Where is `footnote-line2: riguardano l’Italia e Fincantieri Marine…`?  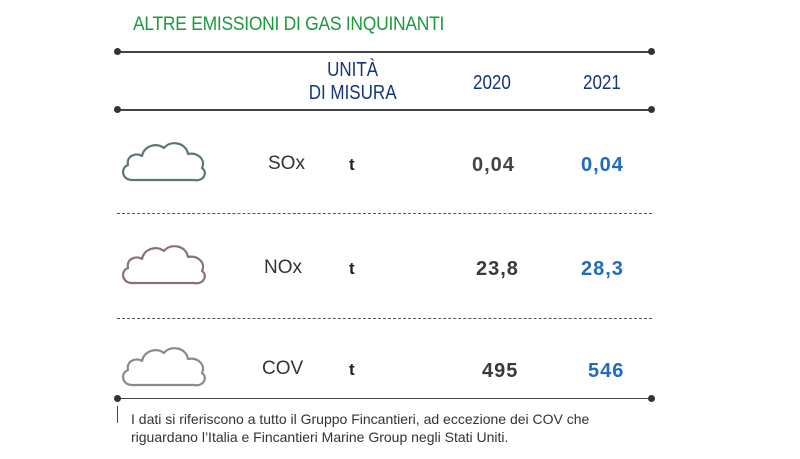
footnote-line2: riguardano l’Italia e Fincantieri Marine… is located at coordinates (320, 437).